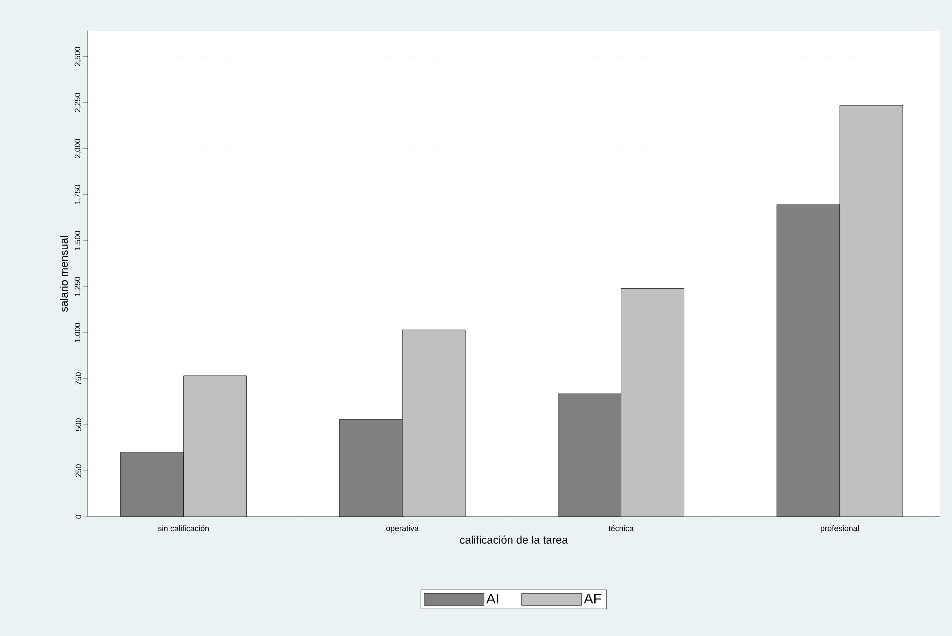 This screenshot has height=636, width=952. Describe the element at coordinates (64, 274) in the screenshot. I see `y-axis-title: salario mensual` at that location.